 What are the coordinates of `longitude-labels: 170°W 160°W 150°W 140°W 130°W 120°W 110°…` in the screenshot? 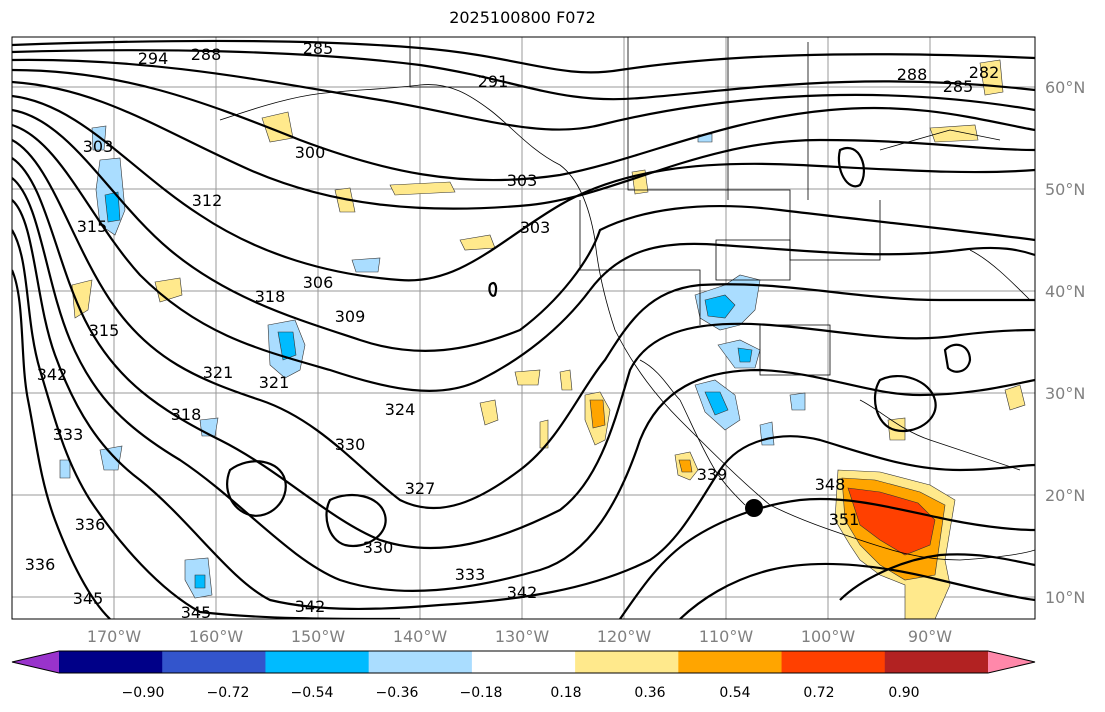 It's located at (519, 636).